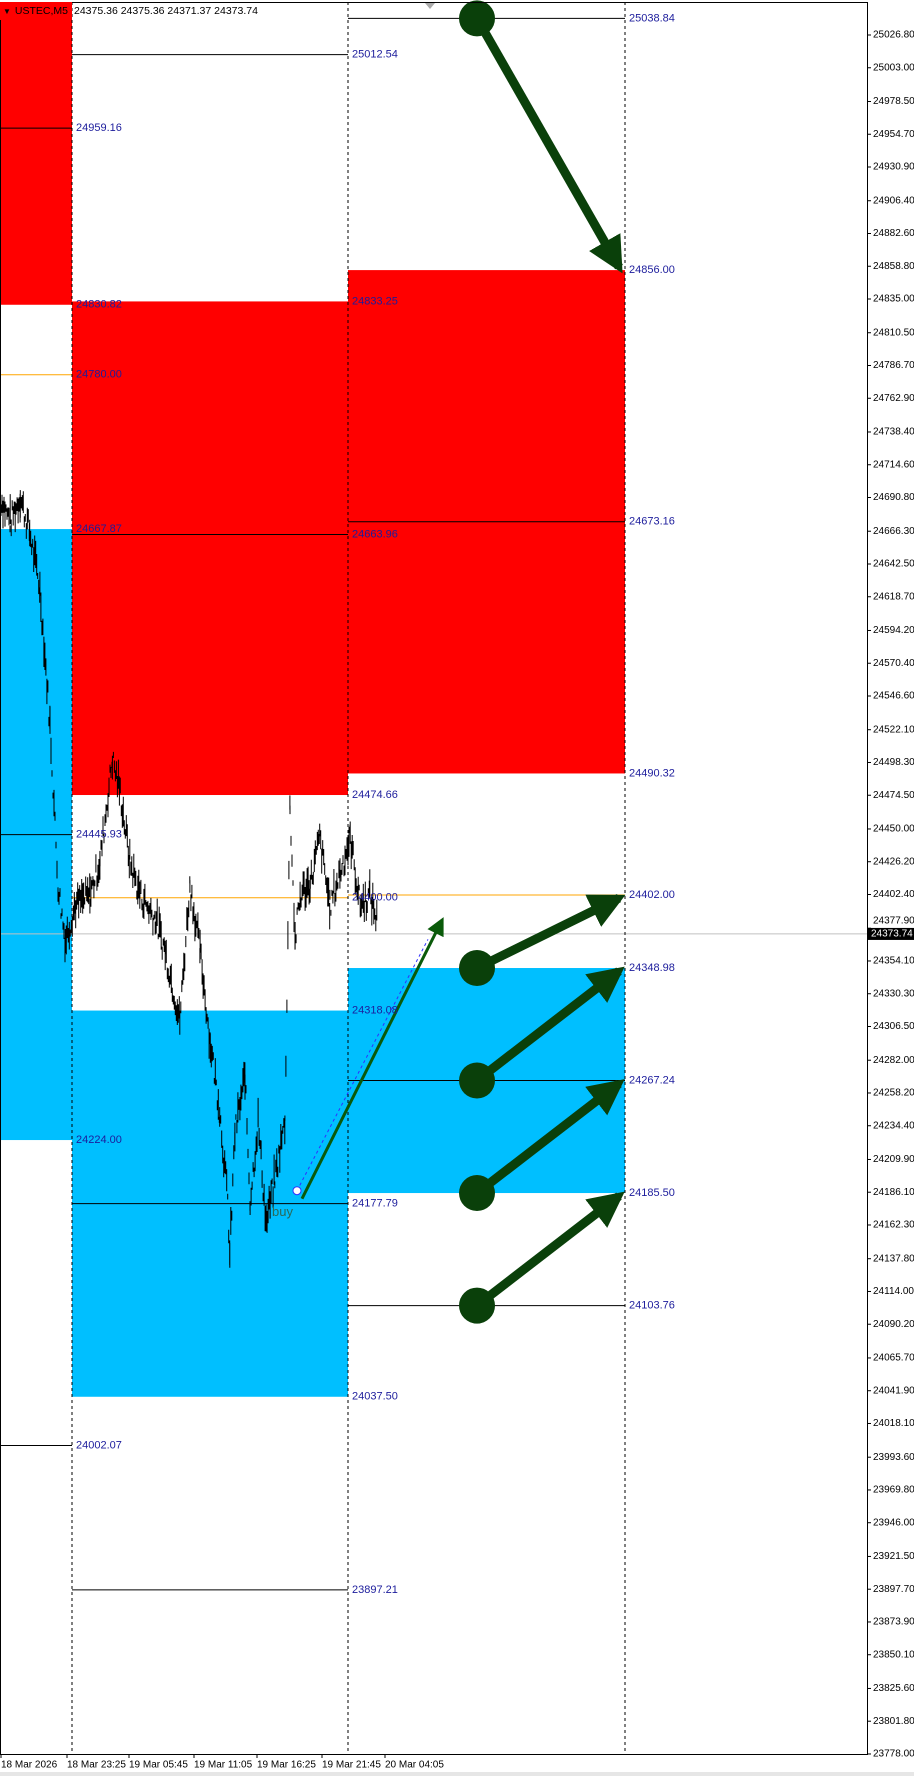 Image resolution: width=914 pixels, height=1776 pixels. Describe the element at coordinates (372, 1058) in the screenshot. I see `trade-target-arrow` at that location.